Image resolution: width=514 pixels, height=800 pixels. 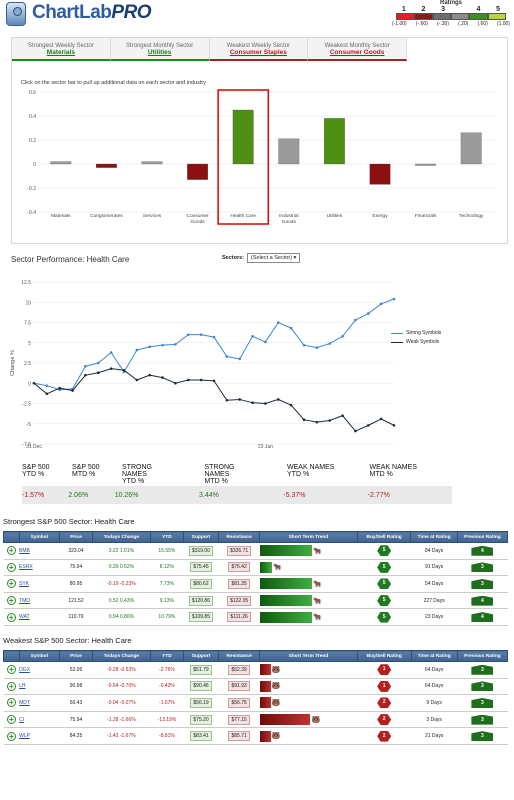 I want to click on tab-consumer-staples: Weakest Weekly Sector Consumer Staples, so click(x=259, y=49).